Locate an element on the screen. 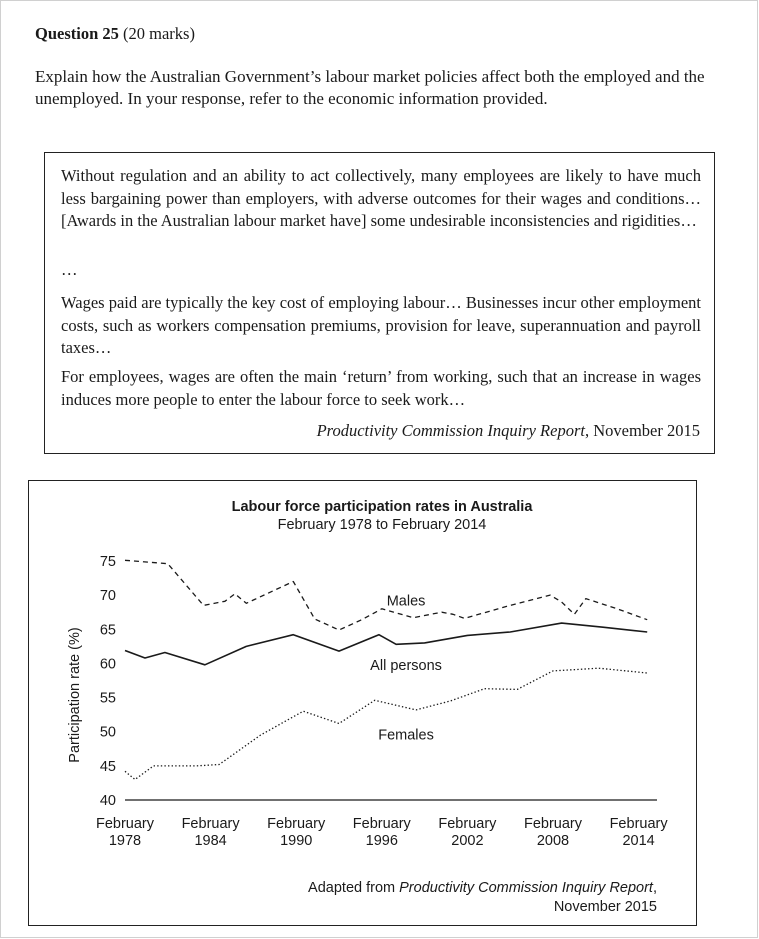 This screenshot has width=759, height=939. x-tick-label-year: 1978 is located at coordinates (125, 841).